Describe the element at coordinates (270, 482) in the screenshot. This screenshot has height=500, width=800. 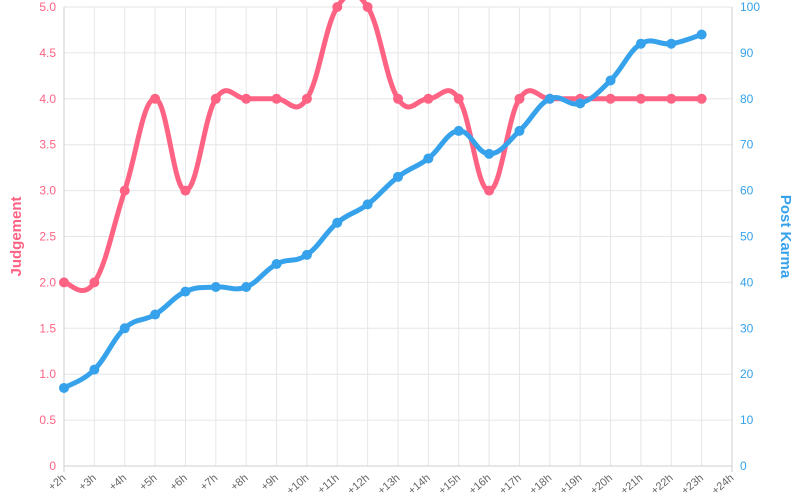
I see `x-tick-label: +9h` at that location.